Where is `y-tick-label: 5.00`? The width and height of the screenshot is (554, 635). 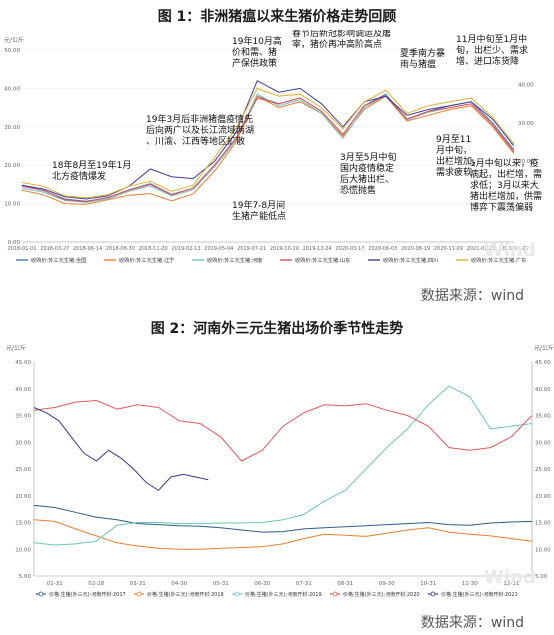 y-tick-label: 5.00 is located at coordinates (25, 577).